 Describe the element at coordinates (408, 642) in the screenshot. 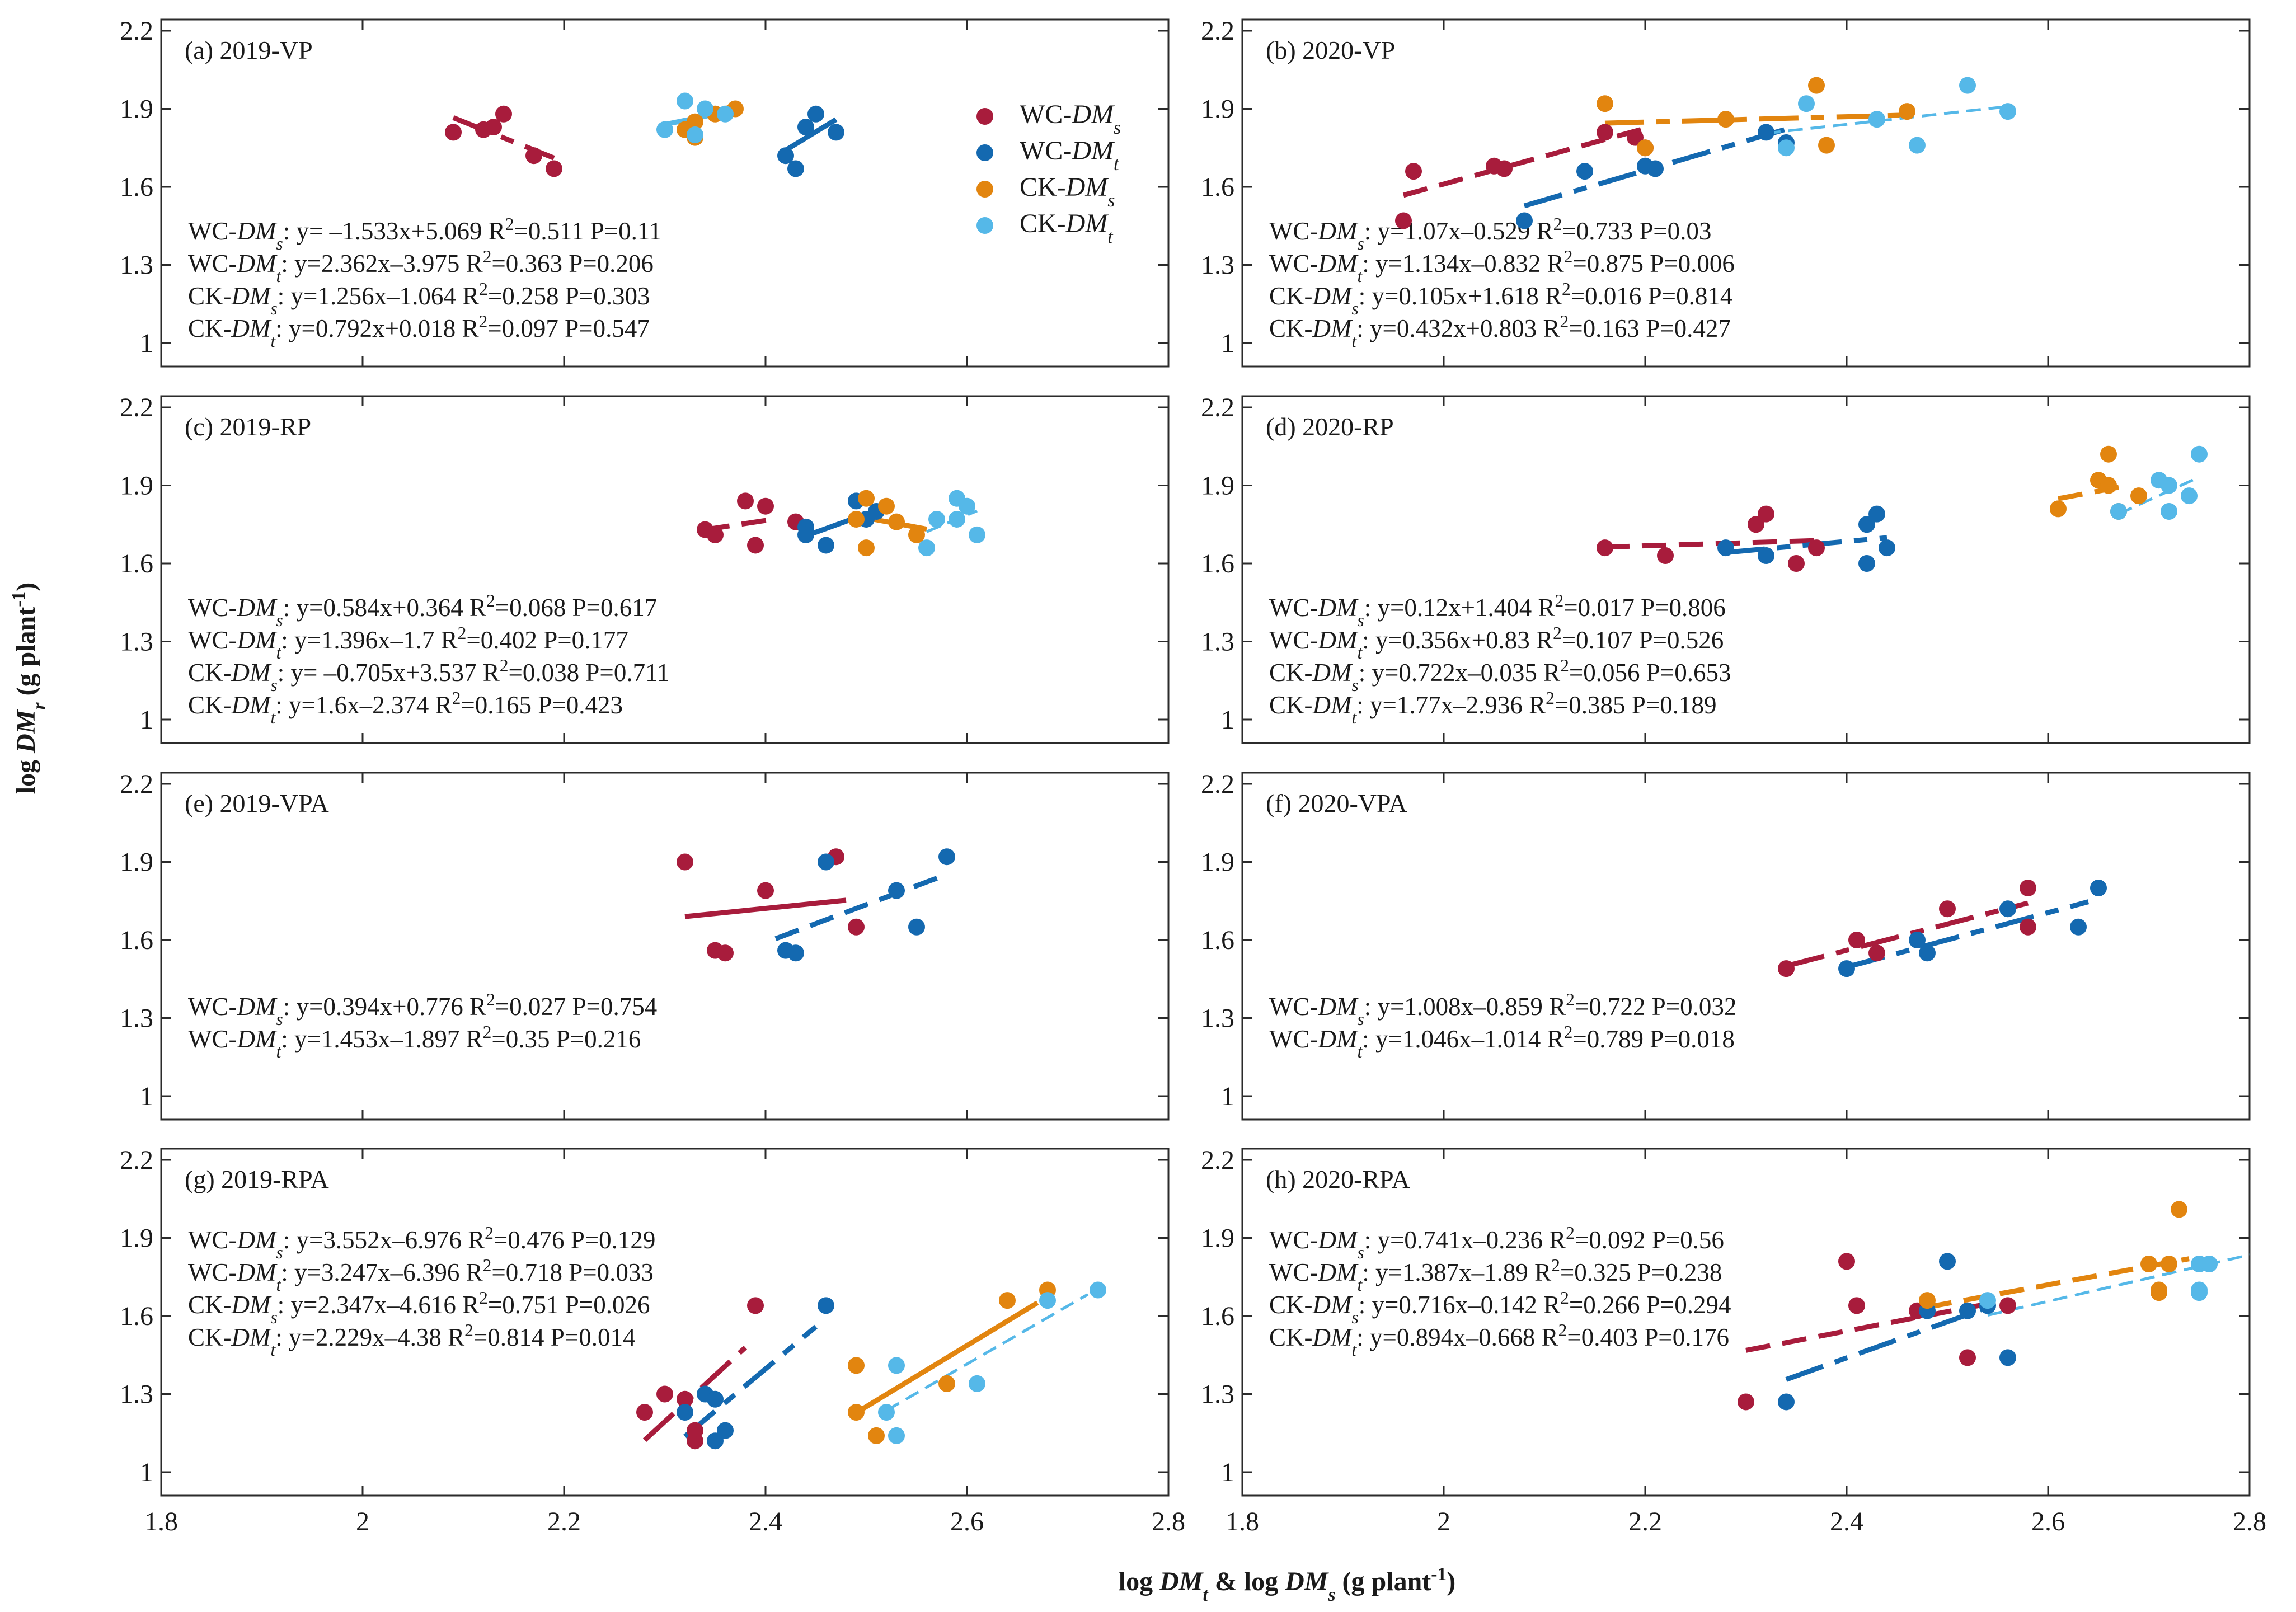

I see `equation-wc-dmt: WC-DMt: y=1.396x–1.7 R2=0.402 P=0.177` at that location.